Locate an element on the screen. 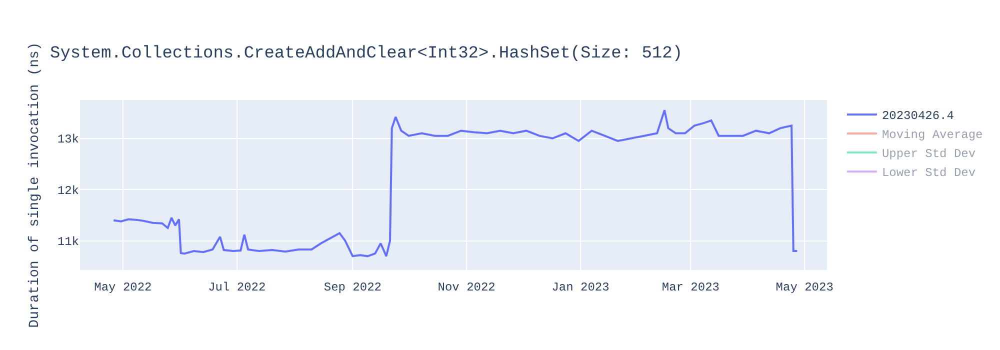 The image size is (1000, 350). x-tick-label: Mar 2023 is located at coordinates (691, 287).